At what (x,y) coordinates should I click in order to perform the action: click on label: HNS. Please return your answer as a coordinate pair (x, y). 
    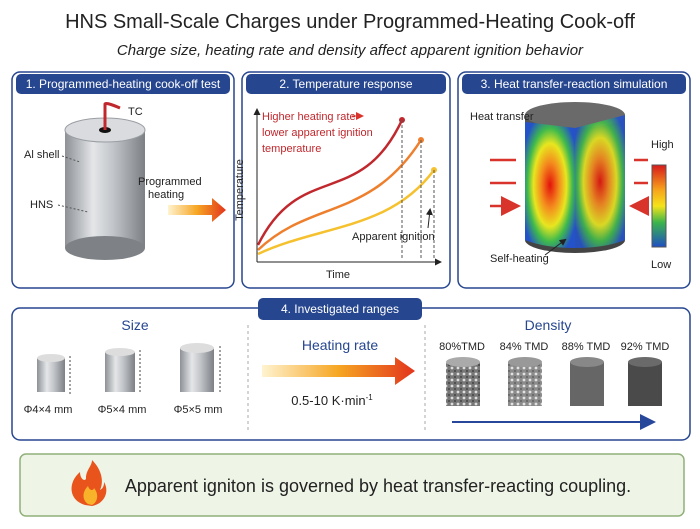
    Looking at the image, I should click on (41, 205).